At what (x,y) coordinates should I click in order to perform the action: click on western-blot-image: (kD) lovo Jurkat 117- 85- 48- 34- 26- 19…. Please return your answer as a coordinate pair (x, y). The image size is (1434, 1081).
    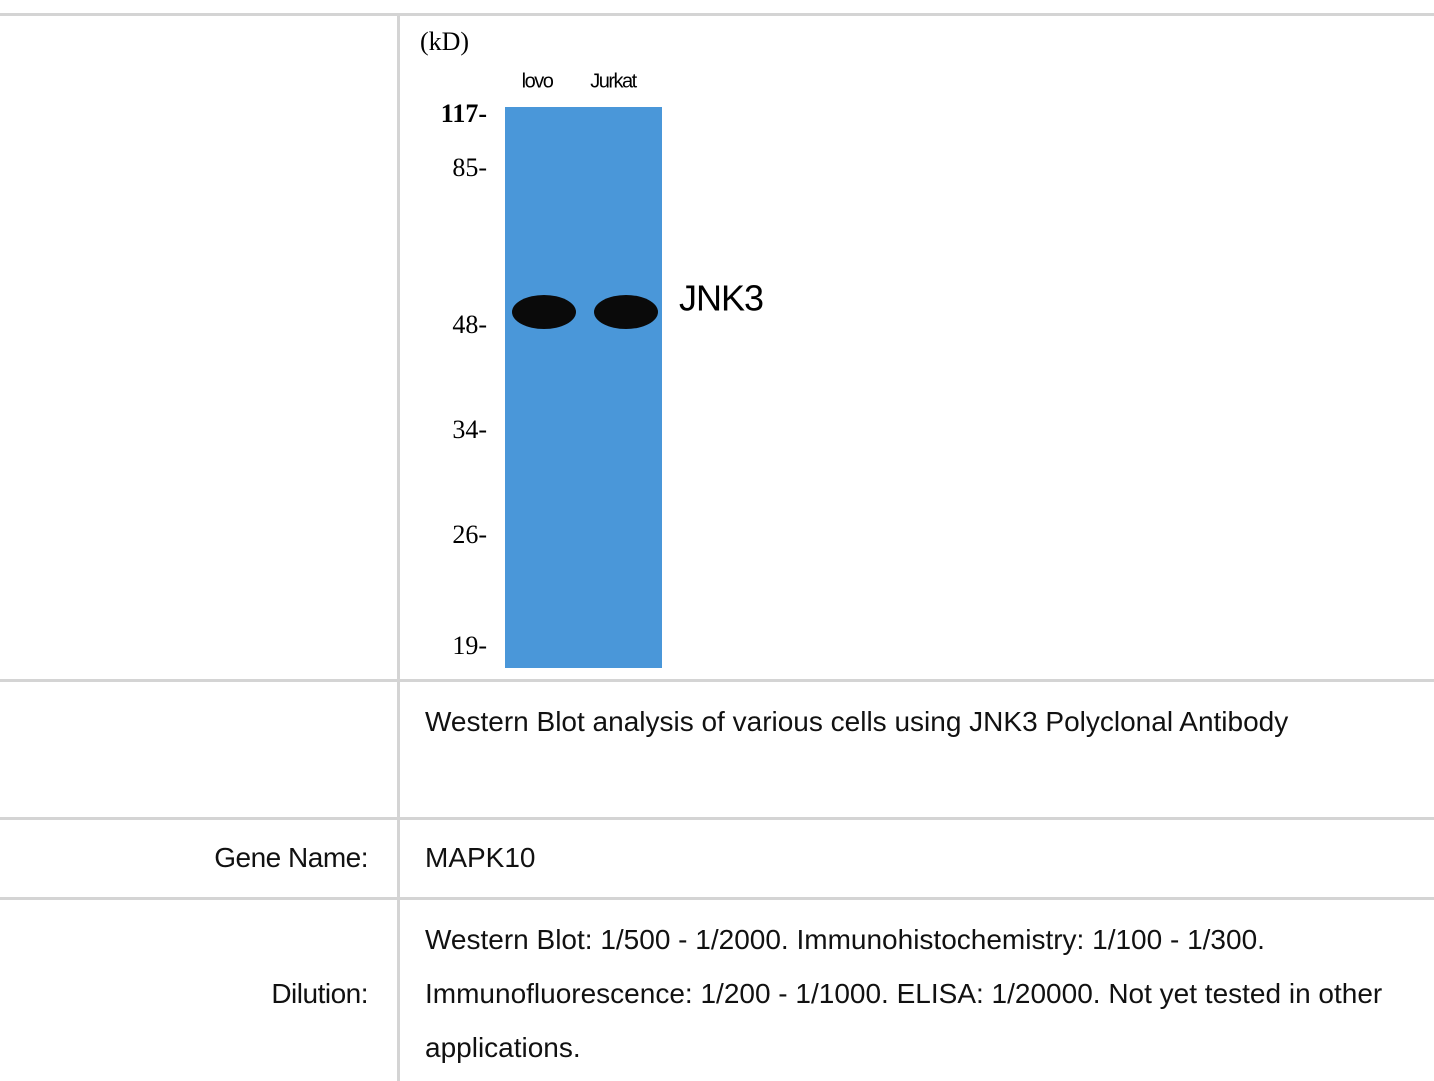
    Looking at the image, I should click on (592, 347).